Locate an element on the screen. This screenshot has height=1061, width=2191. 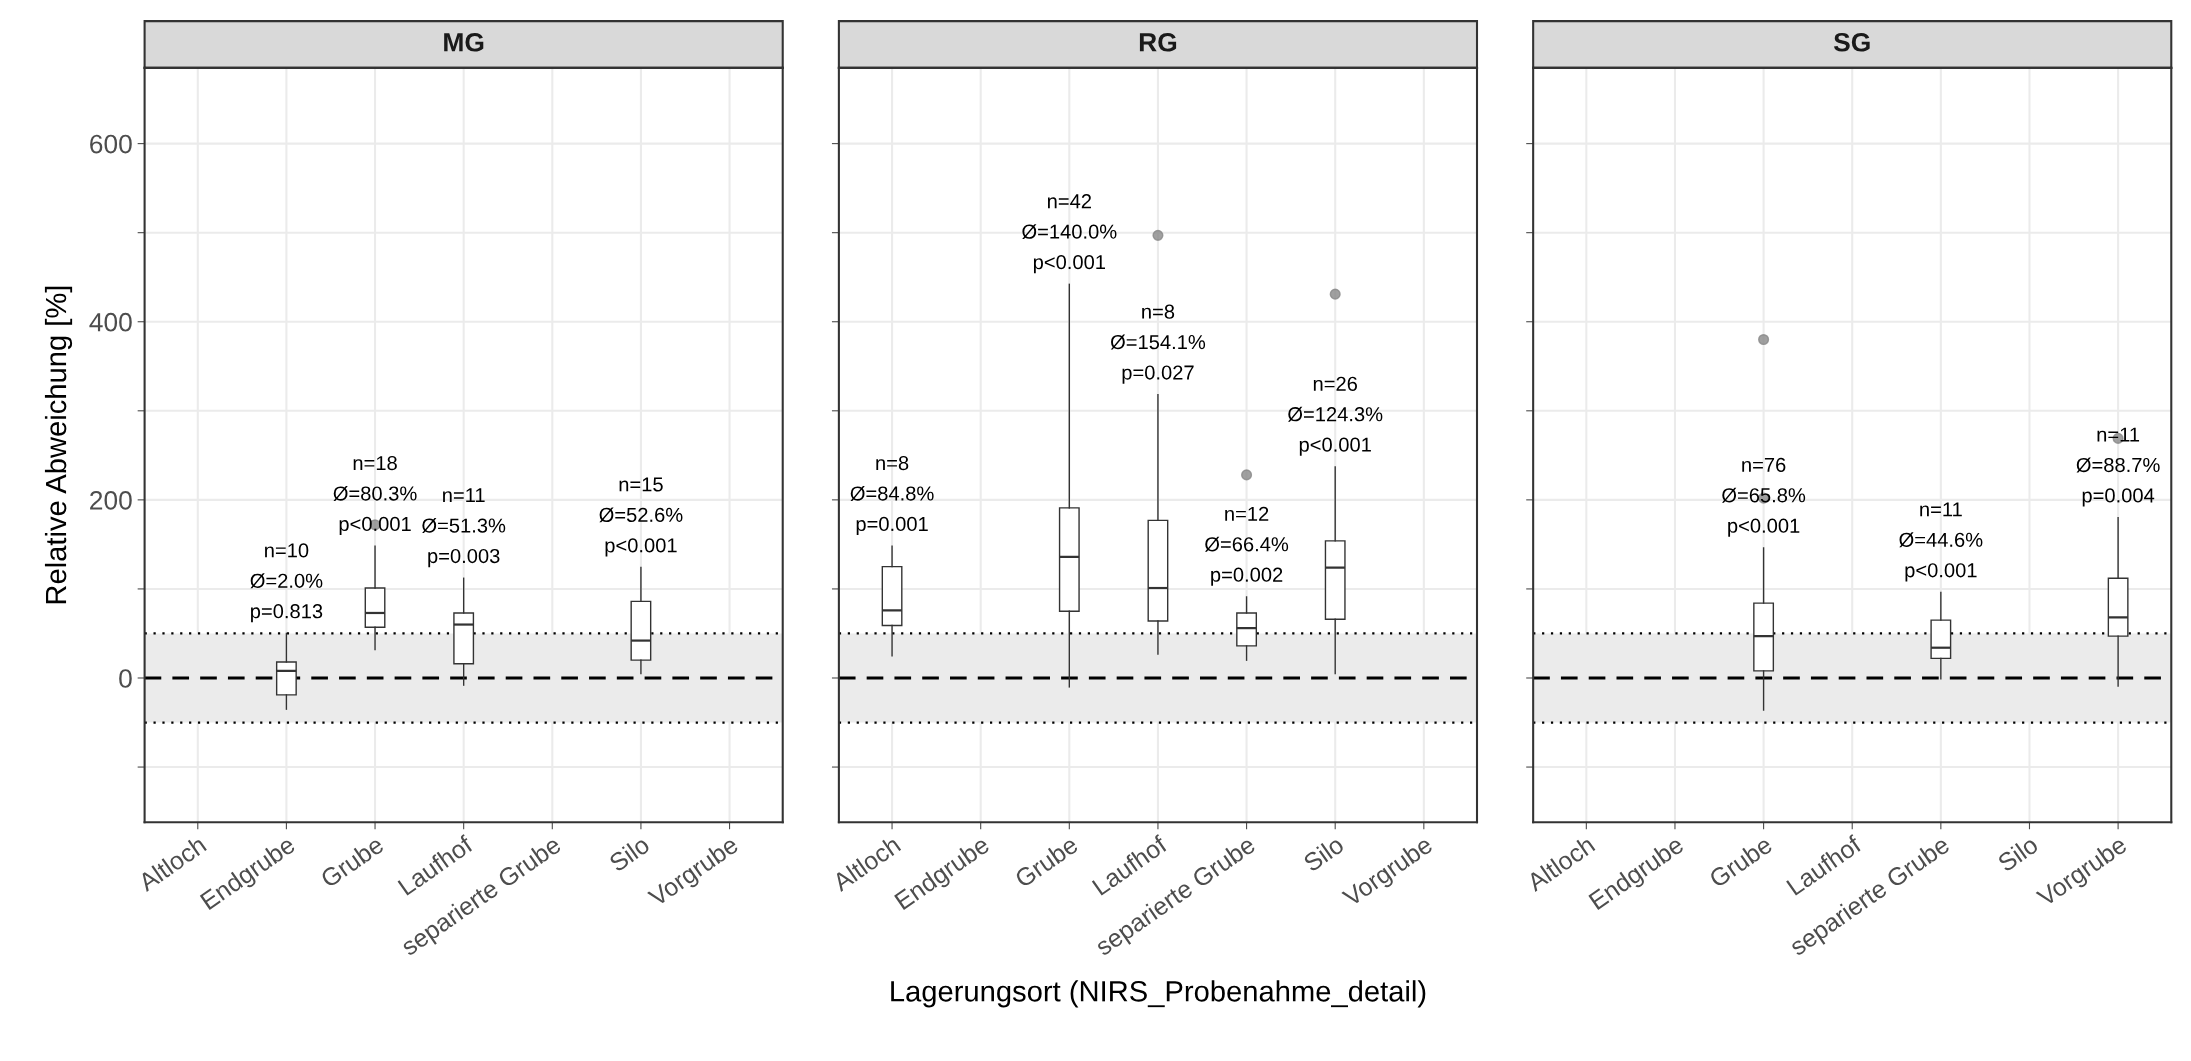
y-tick-label: 600 is located at coordinates (111, 144).